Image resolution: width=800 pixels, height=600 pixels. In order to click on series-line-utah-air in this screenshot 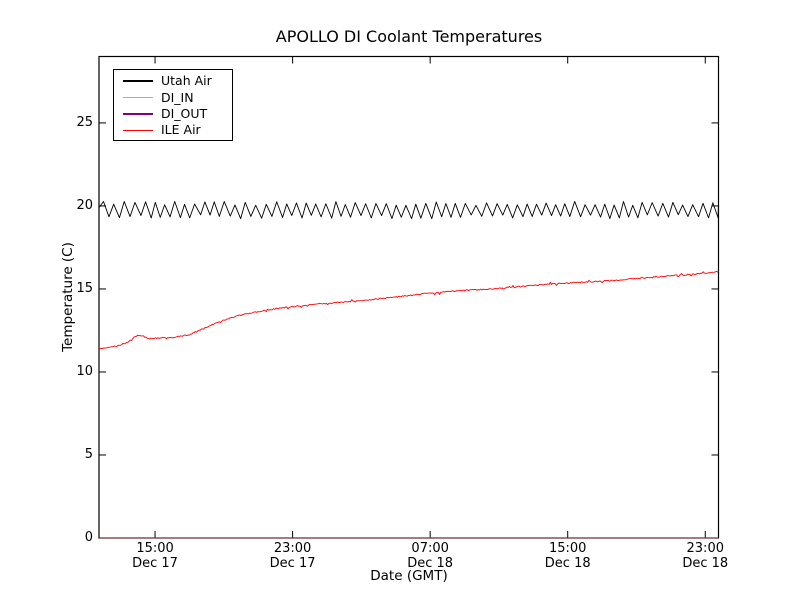, I will do `click(408, 210)`.